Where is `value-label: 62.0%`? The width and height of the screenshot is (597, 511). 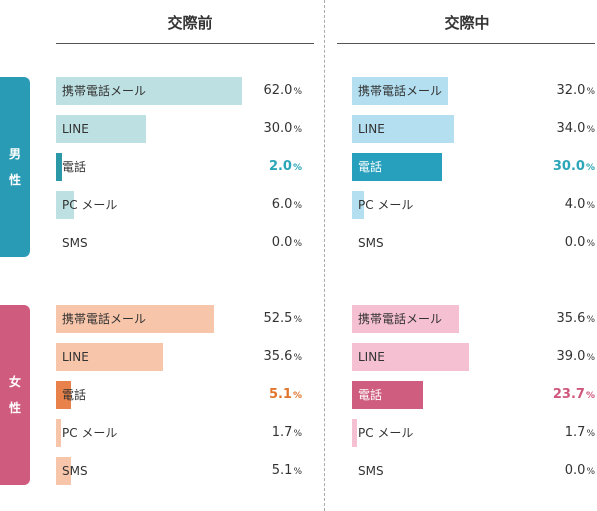 value-label: 62.0% is located at coordinates (272, 91).